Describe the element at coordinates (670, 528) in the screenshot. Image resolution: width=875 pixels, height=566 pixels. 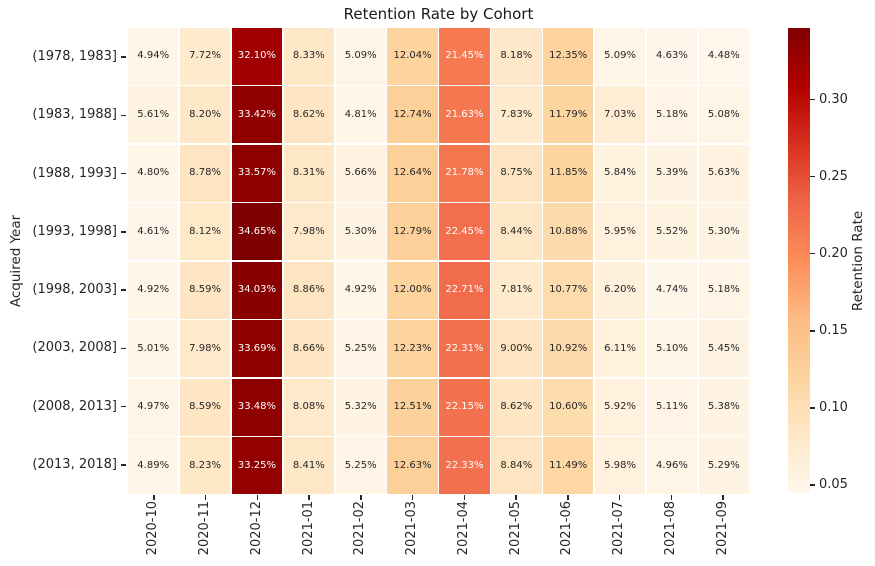
I see `x-tick-label: 2021-08` at that location.